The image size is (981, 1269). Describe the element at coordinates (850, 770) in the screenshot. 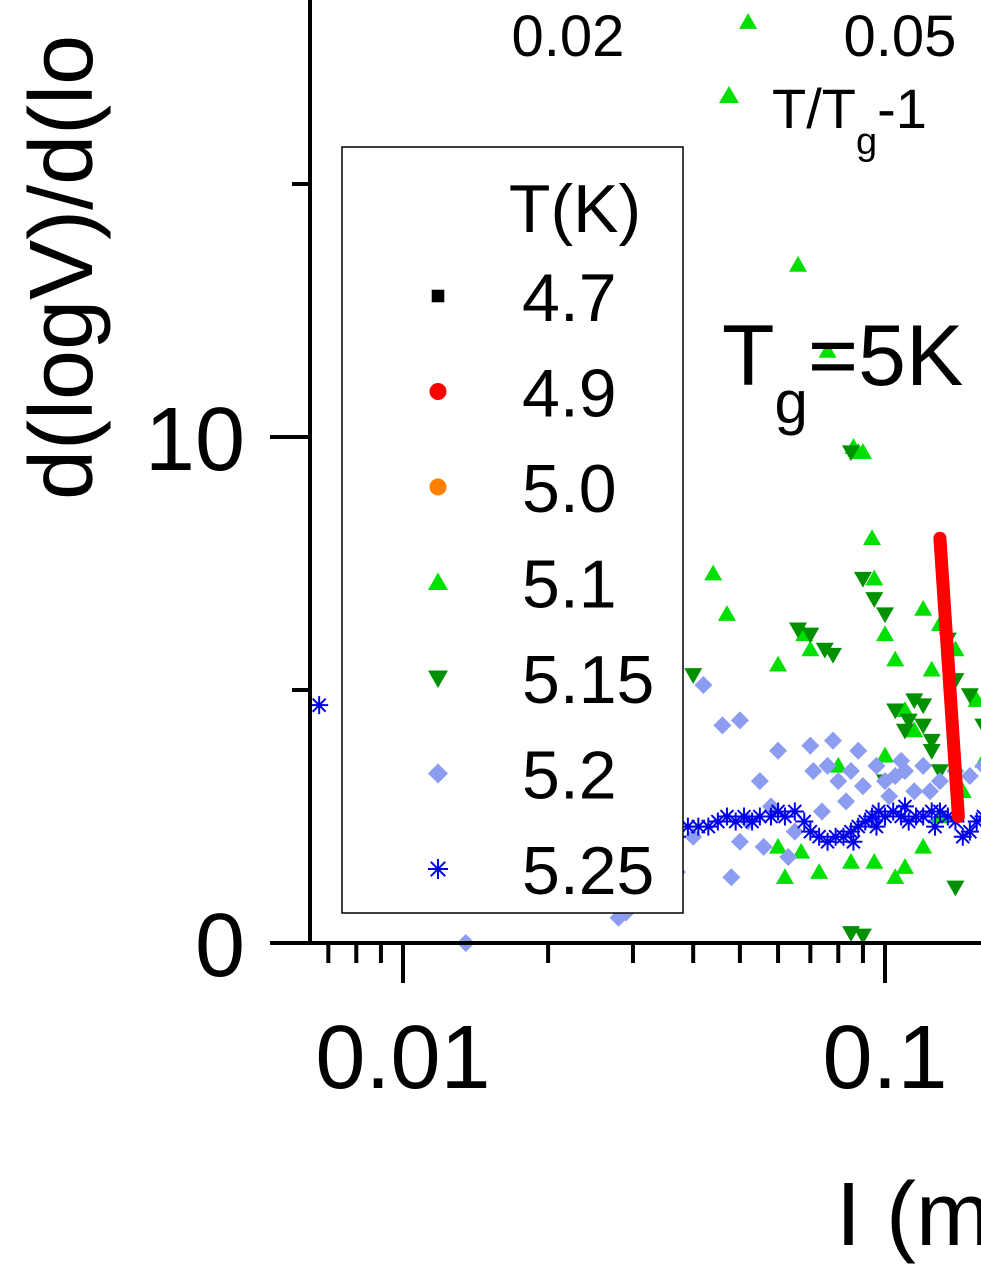

I see `data-point-5.2-26` at that location.